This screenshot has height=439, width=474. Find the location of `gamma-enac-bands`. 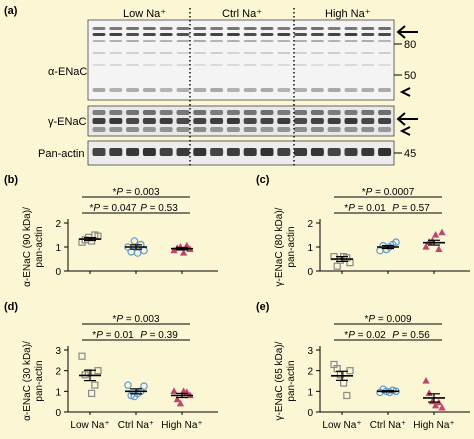

gamma-enac-bands is located at coordinates (242, 121).